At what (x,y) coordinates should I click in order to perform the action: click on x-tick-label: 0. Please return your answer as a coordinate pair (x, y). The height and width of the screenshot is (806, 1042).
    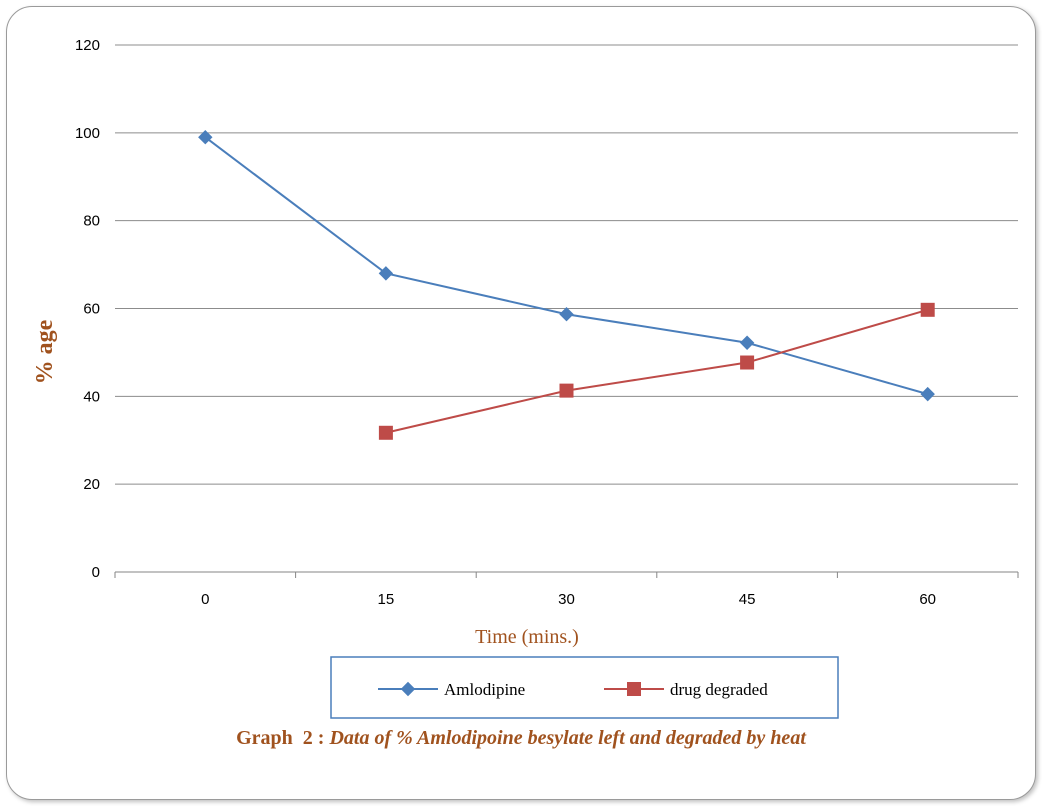
    Looking at the image, I should click on (205, 599).